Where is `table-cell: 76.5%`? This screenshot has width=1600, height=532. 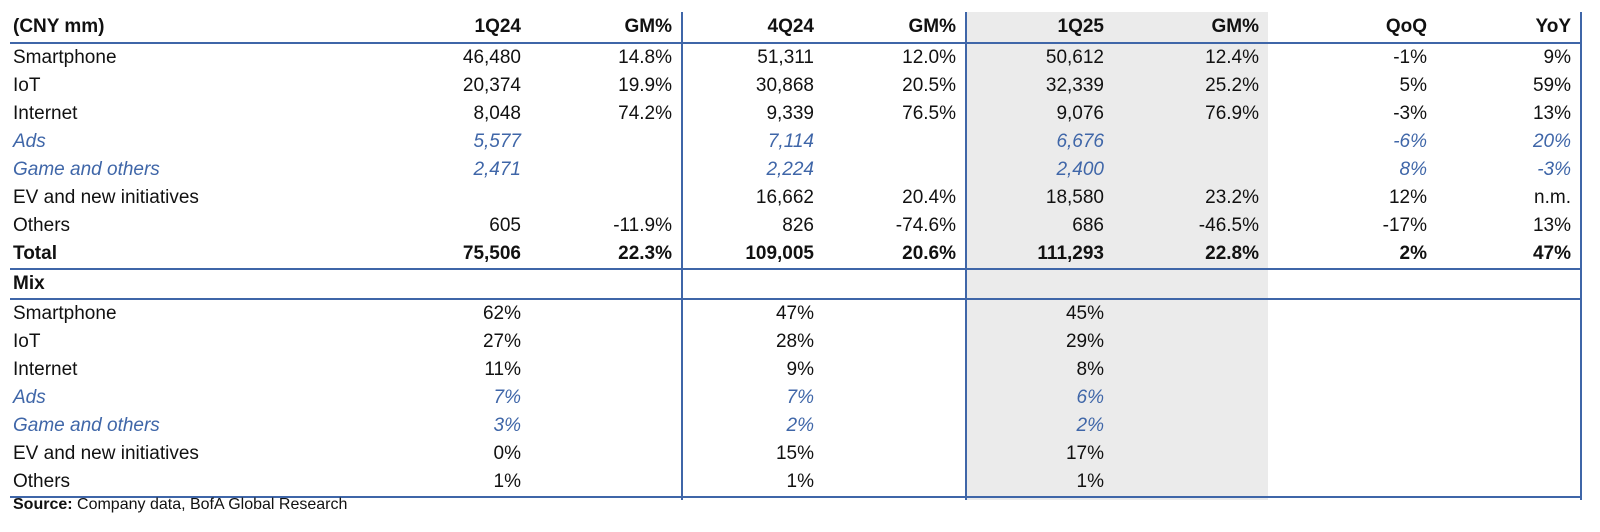 table-cell: 76.5% is located at coordinates (929, 113).